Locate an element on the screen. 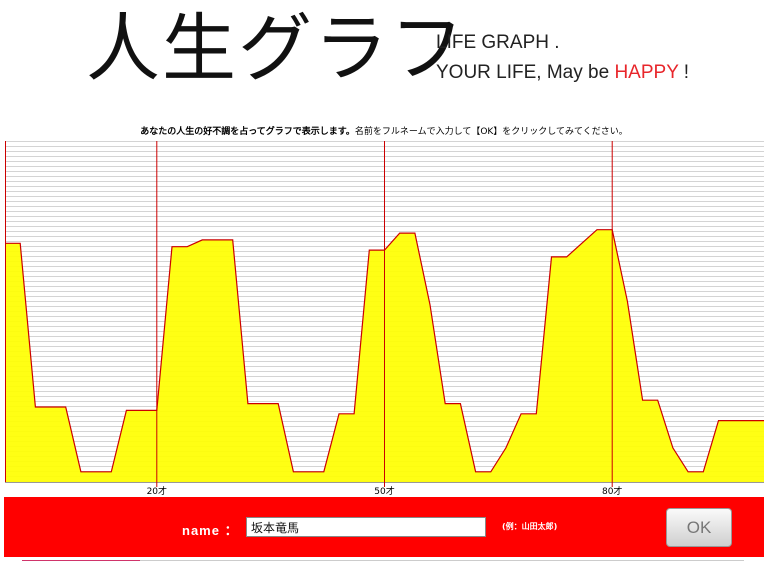  site-logo: 人生グラフ is located at coordinates (276, 49).